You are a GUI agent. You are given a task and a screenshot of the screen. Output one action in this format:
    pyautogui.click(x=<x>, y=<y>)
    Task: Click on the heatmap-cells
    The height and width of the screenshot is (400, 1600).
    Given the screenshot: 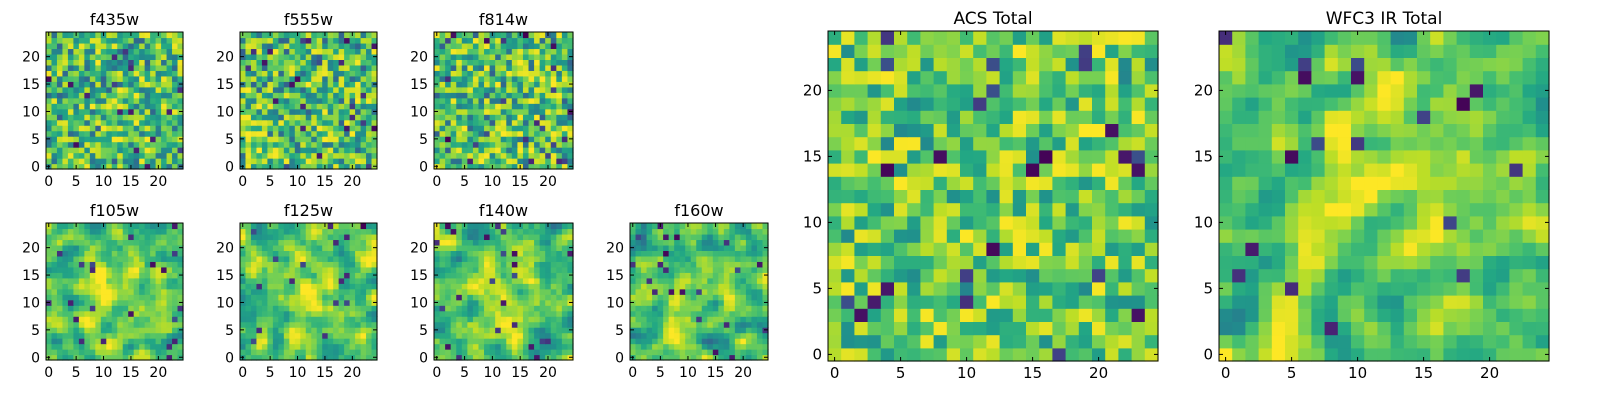 What is the action you would take?
    pyautogui.click(x=309, y=101)
    